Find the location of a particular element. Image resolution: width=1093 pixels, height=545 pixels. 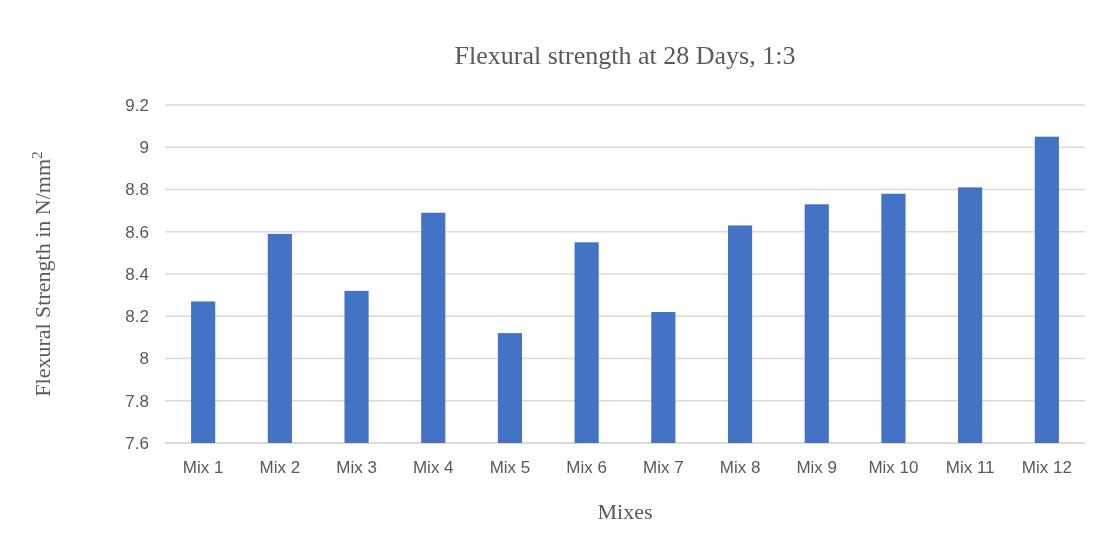

x-tick-label: Mix 12 is located at coordinates (1046, 467).